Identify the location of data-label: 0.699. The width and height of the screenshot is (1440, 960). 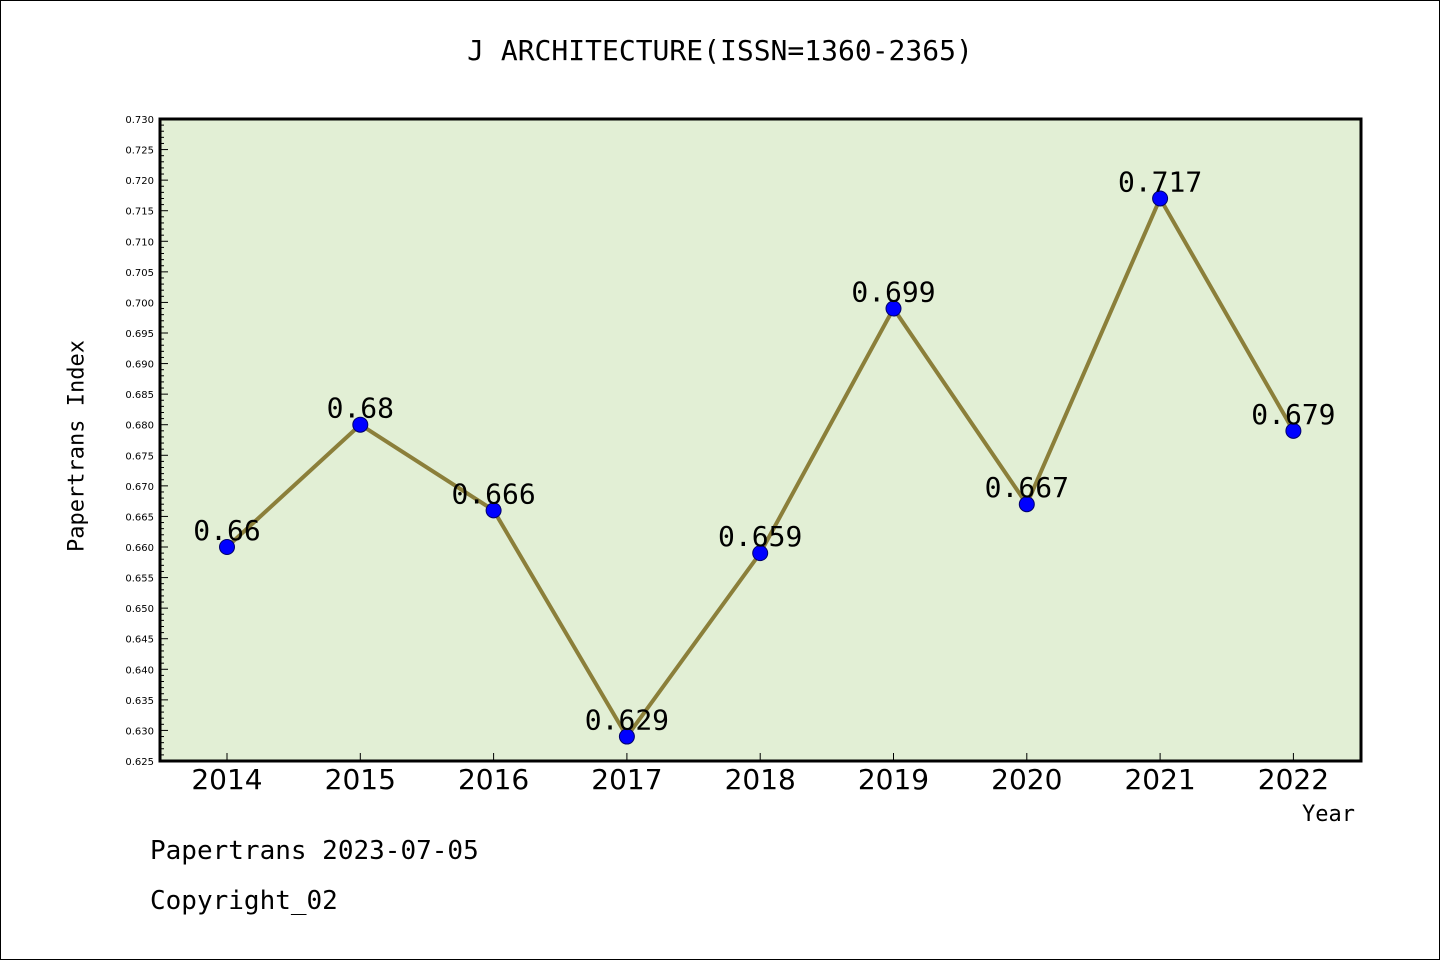
(893, 292).